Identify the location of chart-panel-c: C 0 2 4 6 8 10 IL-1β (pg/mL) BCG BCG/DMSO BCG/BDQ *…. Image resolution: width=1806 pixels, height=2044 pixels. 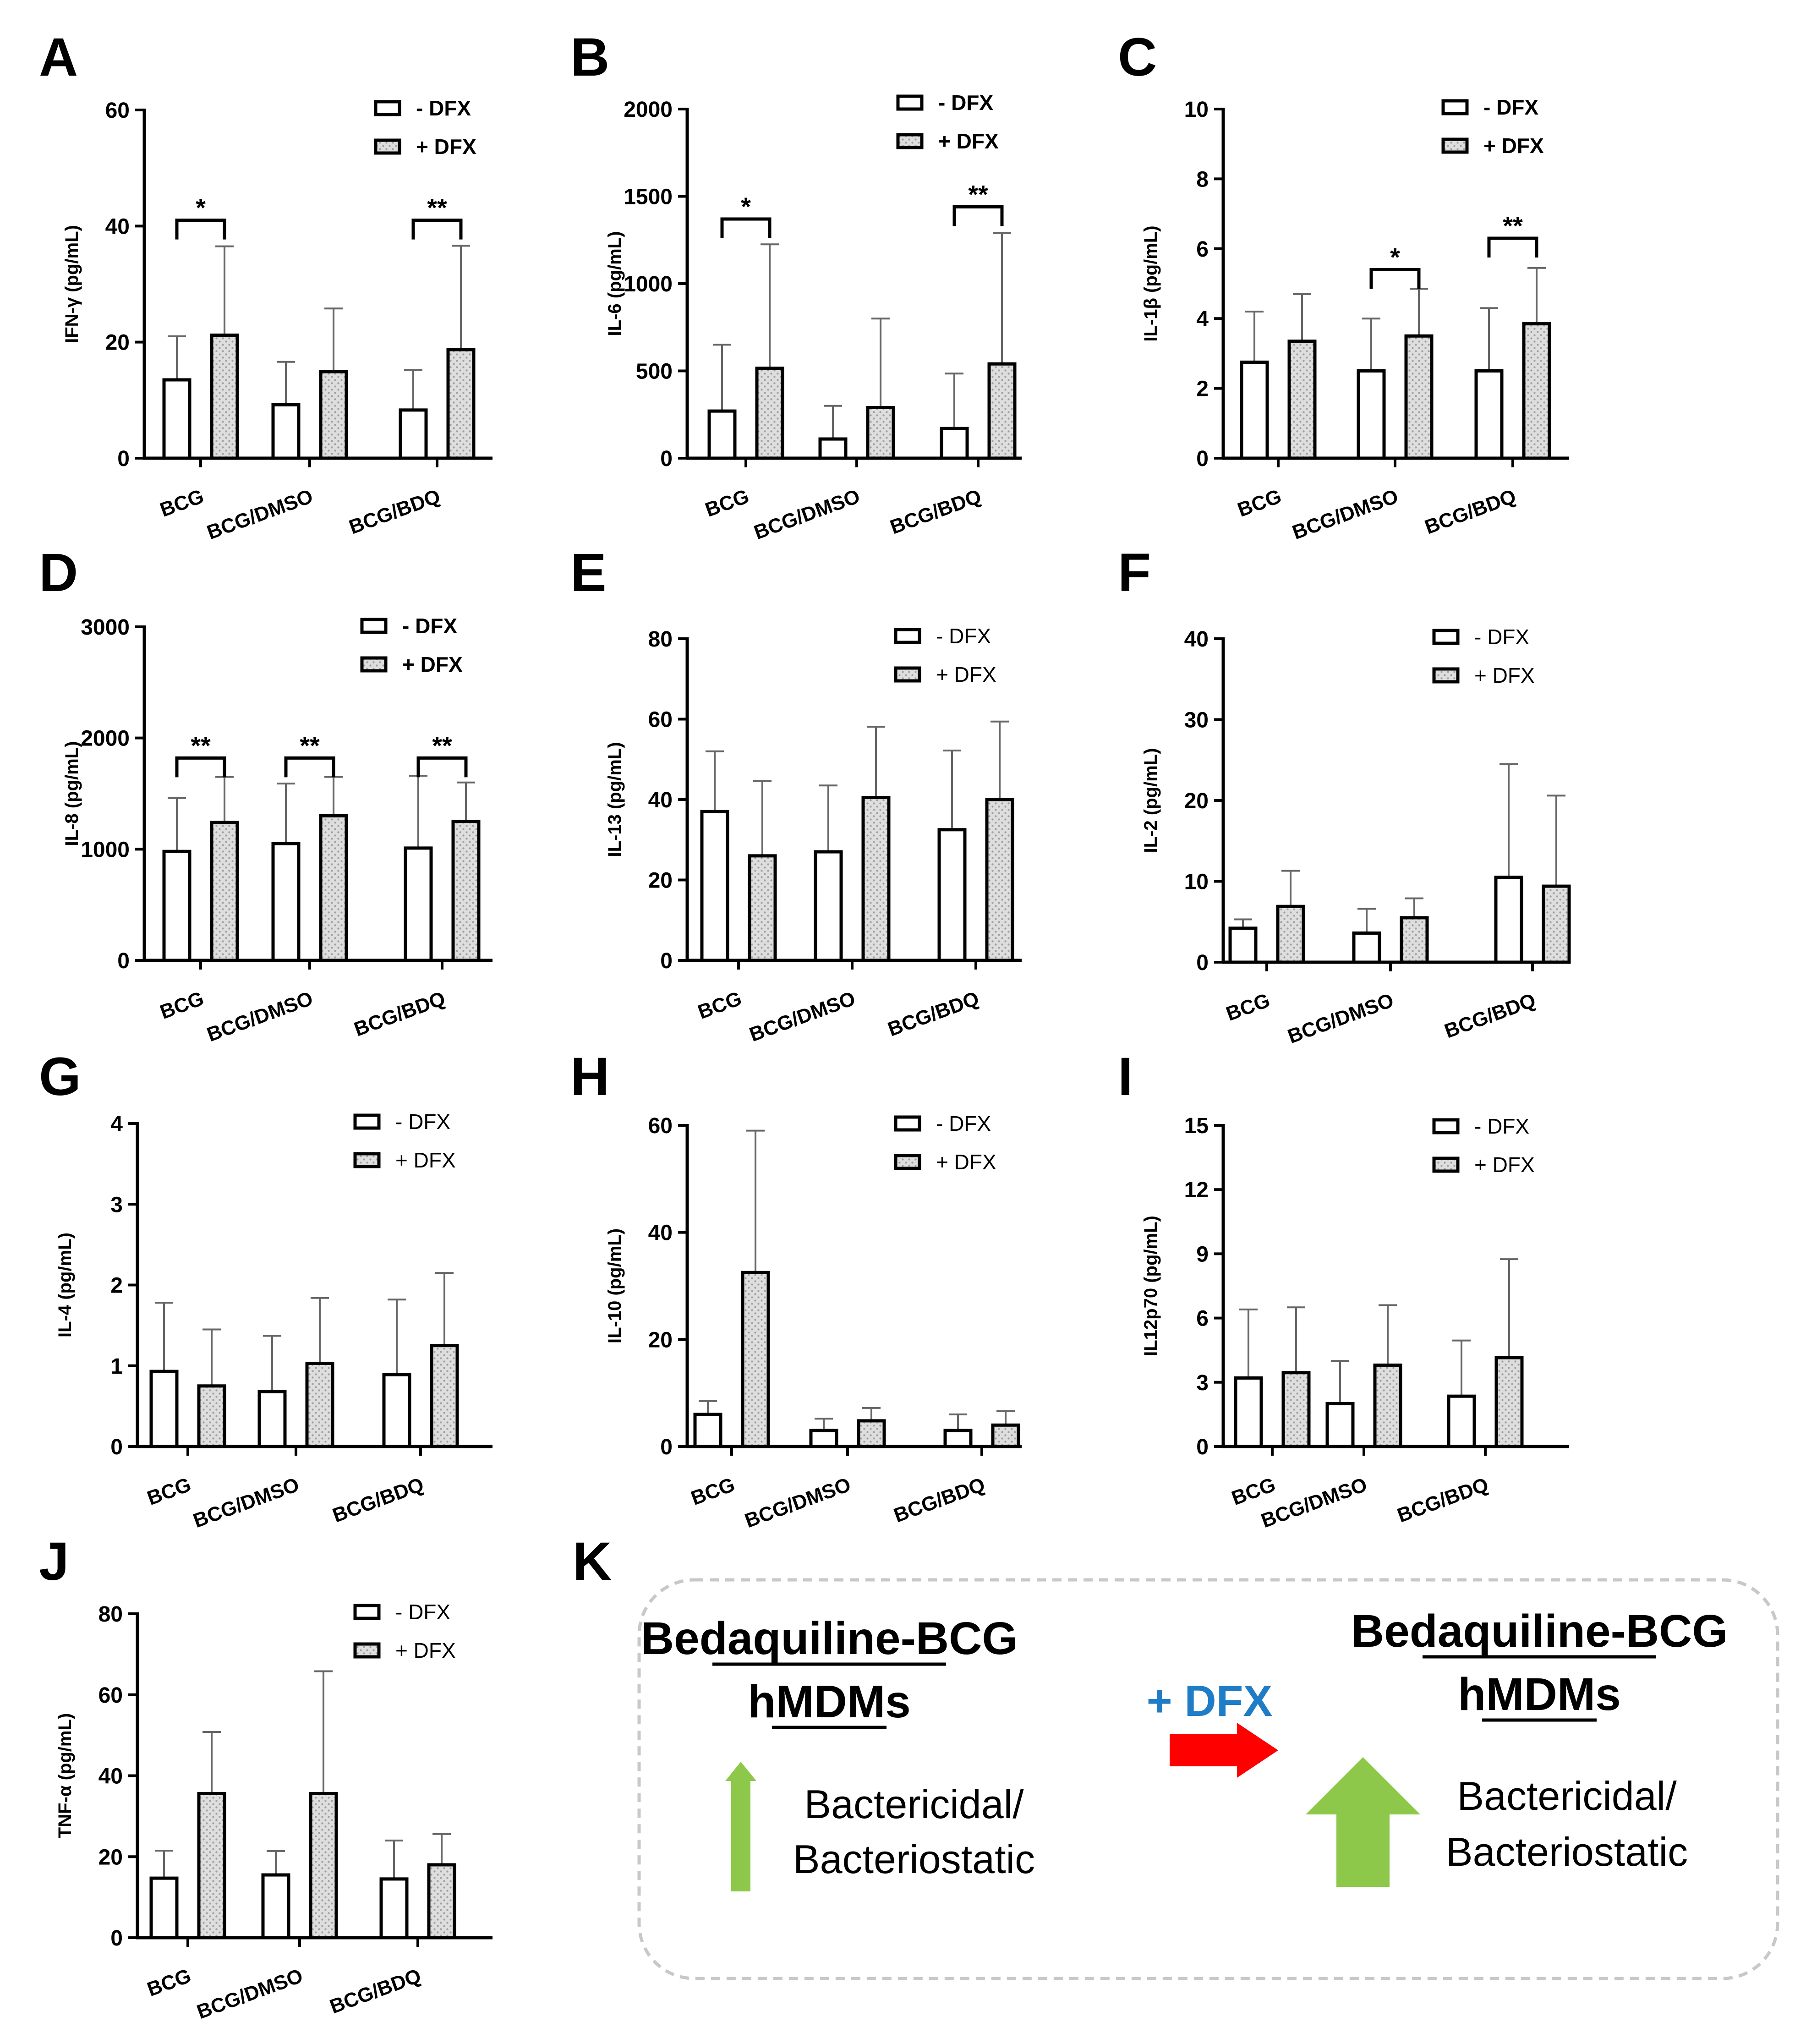
(1343, 285).